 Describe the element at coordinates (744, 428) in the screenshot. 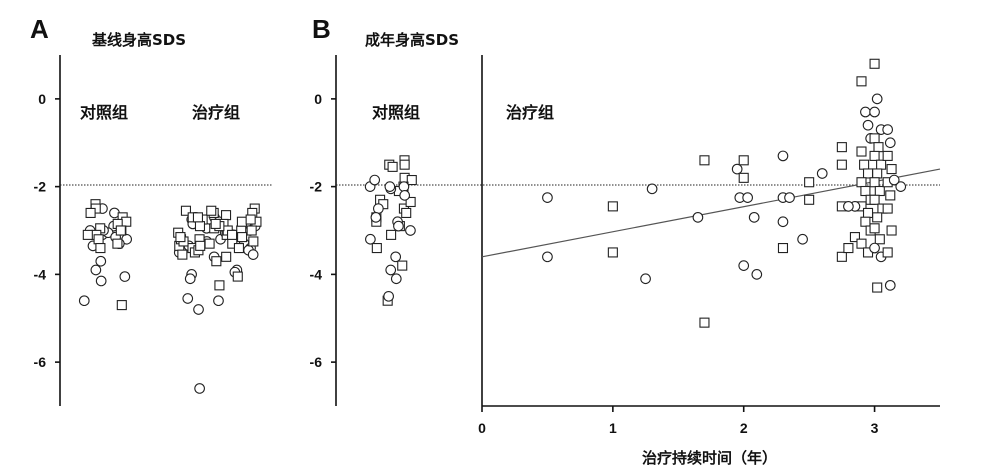

I see `panel-b-x-tick-label: 2` at that location.